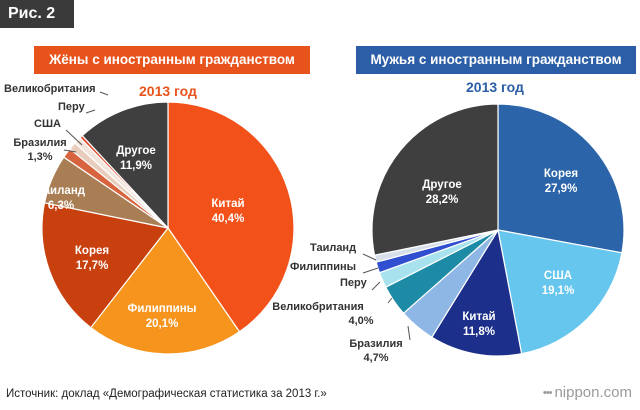 The width and height of the screenshot is (640, 410). What do you see at coordinates (39, 157) in the screenshot?
I see `wives-label-brazil-value: 1,3%` at bounding box center [39, 157].